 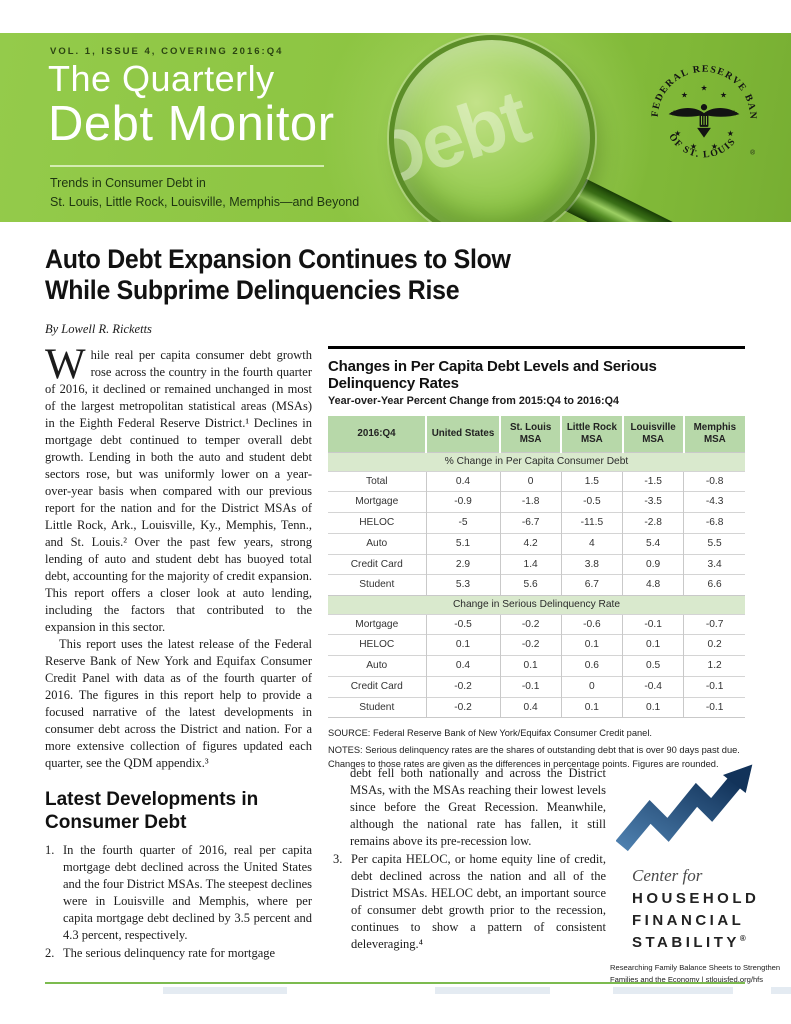 What do you see at coordinates (684, 808) in the screenshot?
I see `zigzag-arrow-icon` at bounding box center [684, 808].